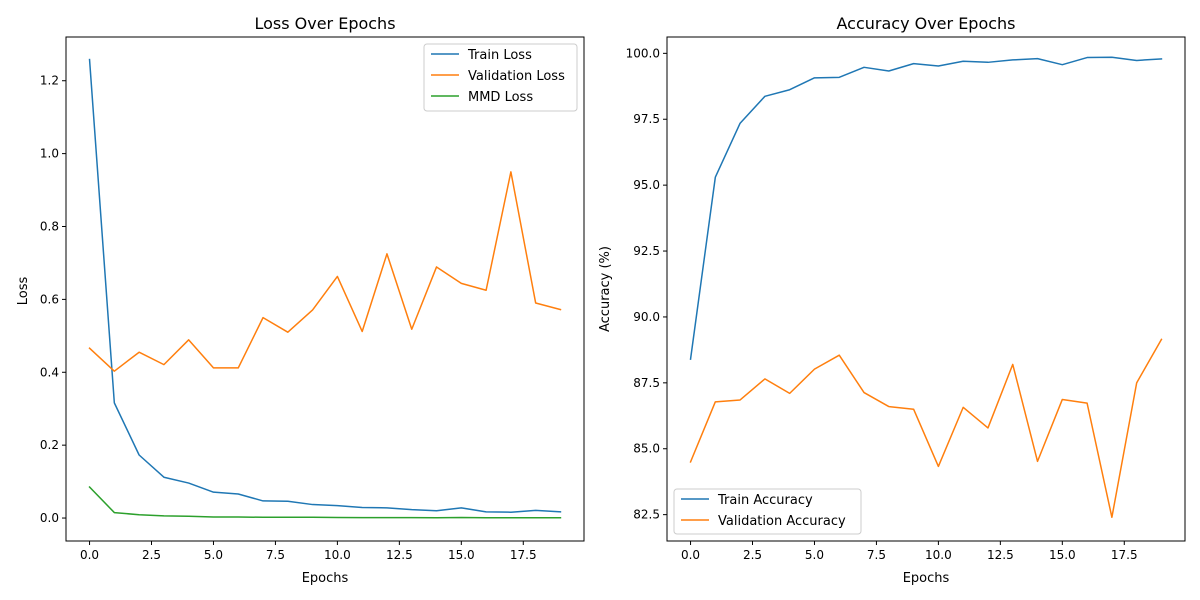 The width and height of the screenshot is (1200, 600). I want to click on loss-chart-legend: Train Loss Validation Loss MMD Loss, so click(500, 77).